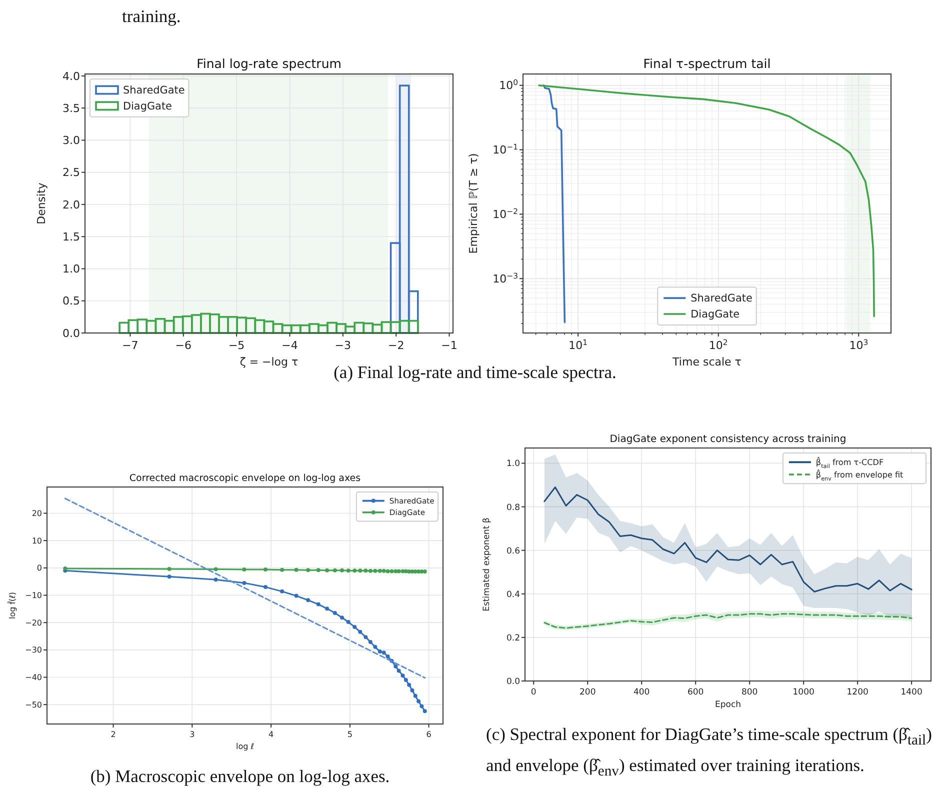  I want to click on y-tick-label: 0.4, so click(513, 595).